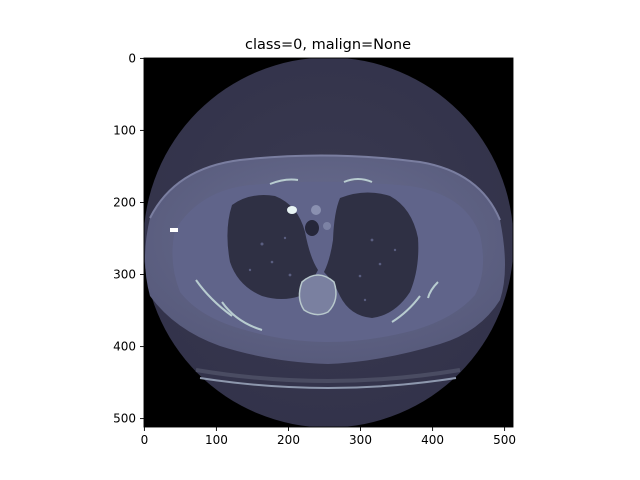  What do you see at coordinates (128, 239) in the screenshot?
I see `y-axis: 0 100 200 300 400 500` at bounding box center [128, 239].